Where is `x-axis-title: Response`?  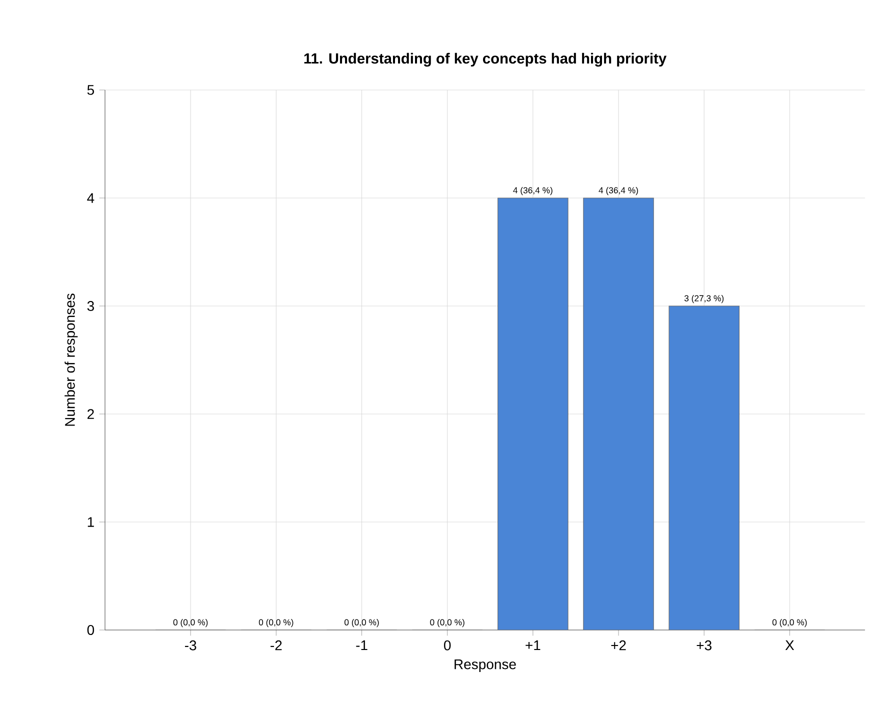 x-axis-title: Response is located at coordinates (485, 665).